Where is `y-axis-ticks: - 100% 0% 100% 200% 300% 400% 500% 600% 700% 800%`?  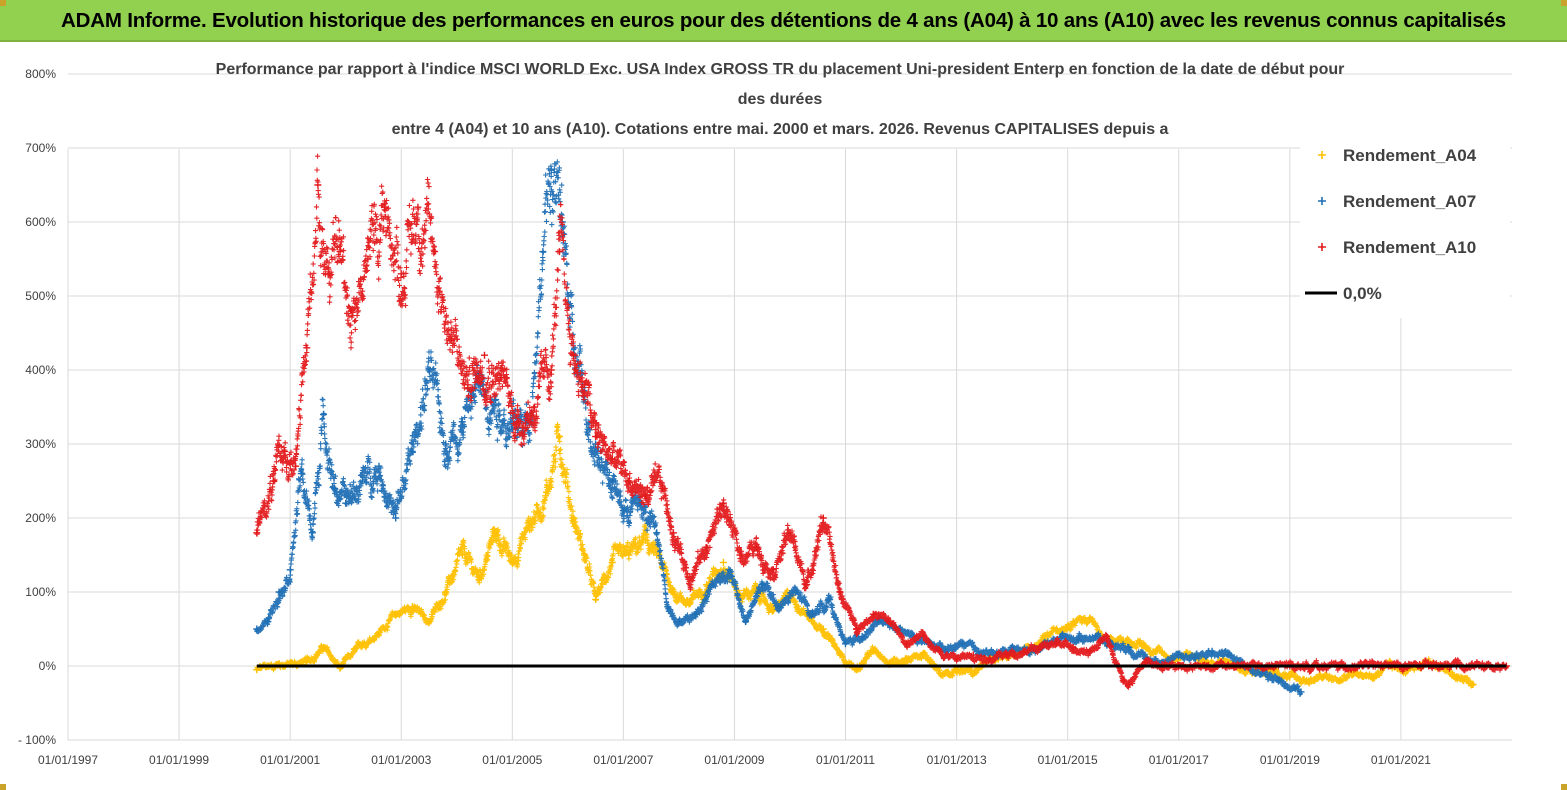
y-axis-ticks: - 100% 0% 100% 200% 300% 400% 500% 600% 700% 800% is located at coordinates (37, 407).